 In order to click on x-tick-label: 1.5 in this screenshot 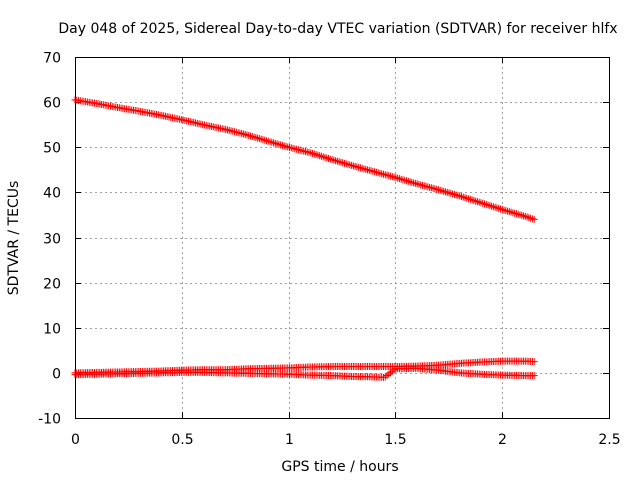, I will do `click(395, 440)`.